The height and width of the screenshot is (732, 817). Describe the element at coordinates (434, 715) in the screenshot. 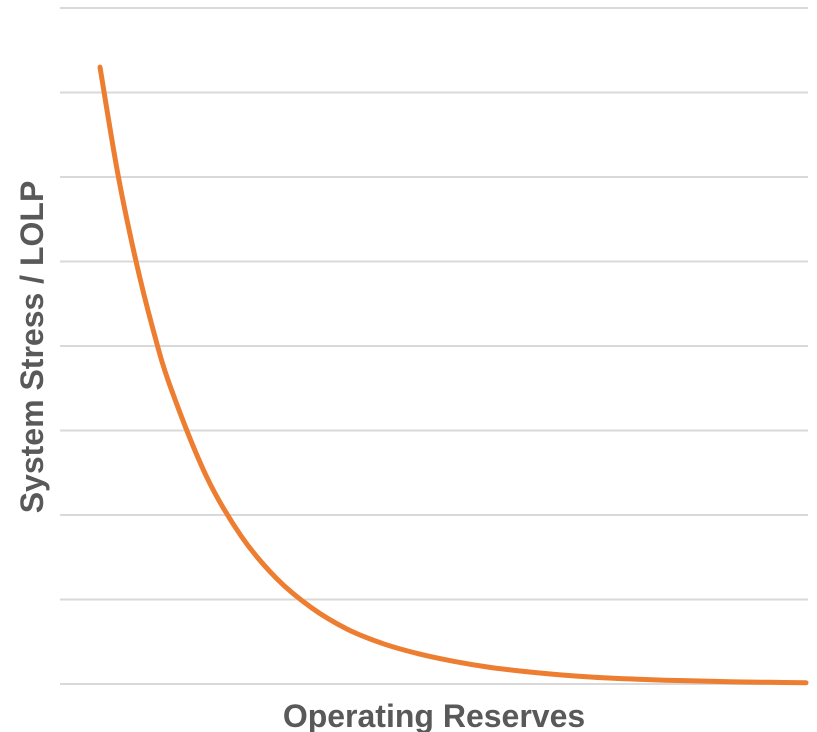

I see `x-axis-title: Operating Reserves` at that location.